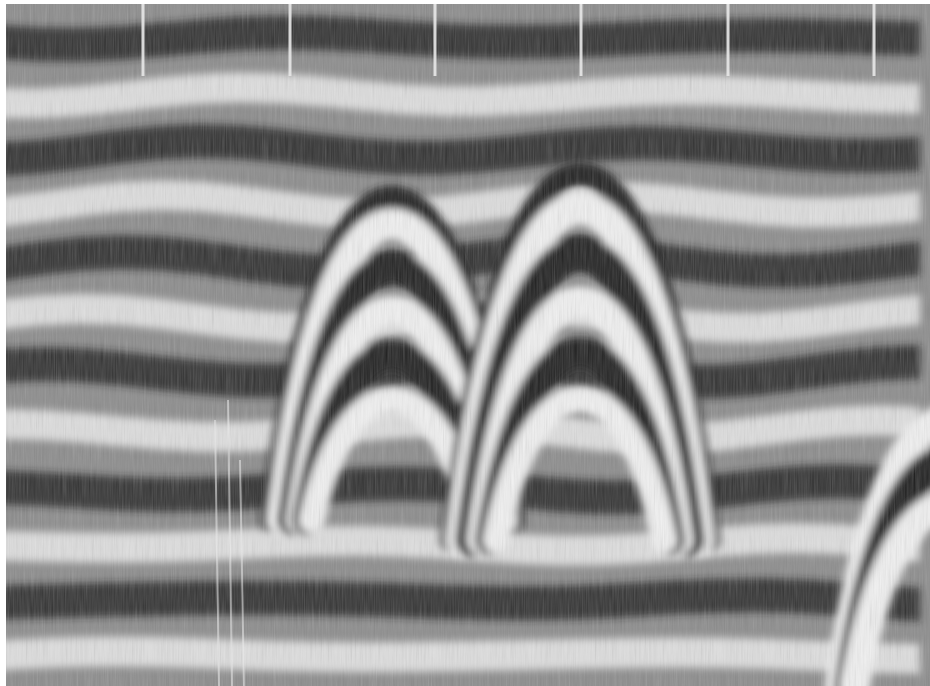 The height and width of the screenshot is (686, 930). What do you see at coordinates (508, 40) in the screenshot?
I see `distance-marker-ticks` at bounding box center [508, 40].